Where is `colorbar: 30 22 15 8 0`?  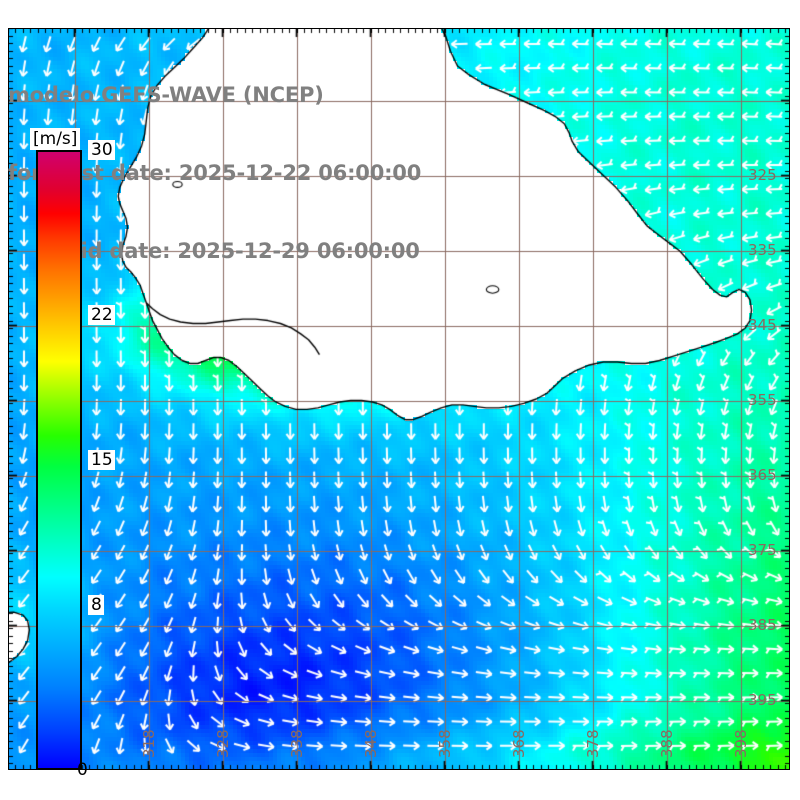 colorbar: 30 22 15 8 0 is located at coordinates (75, 460).